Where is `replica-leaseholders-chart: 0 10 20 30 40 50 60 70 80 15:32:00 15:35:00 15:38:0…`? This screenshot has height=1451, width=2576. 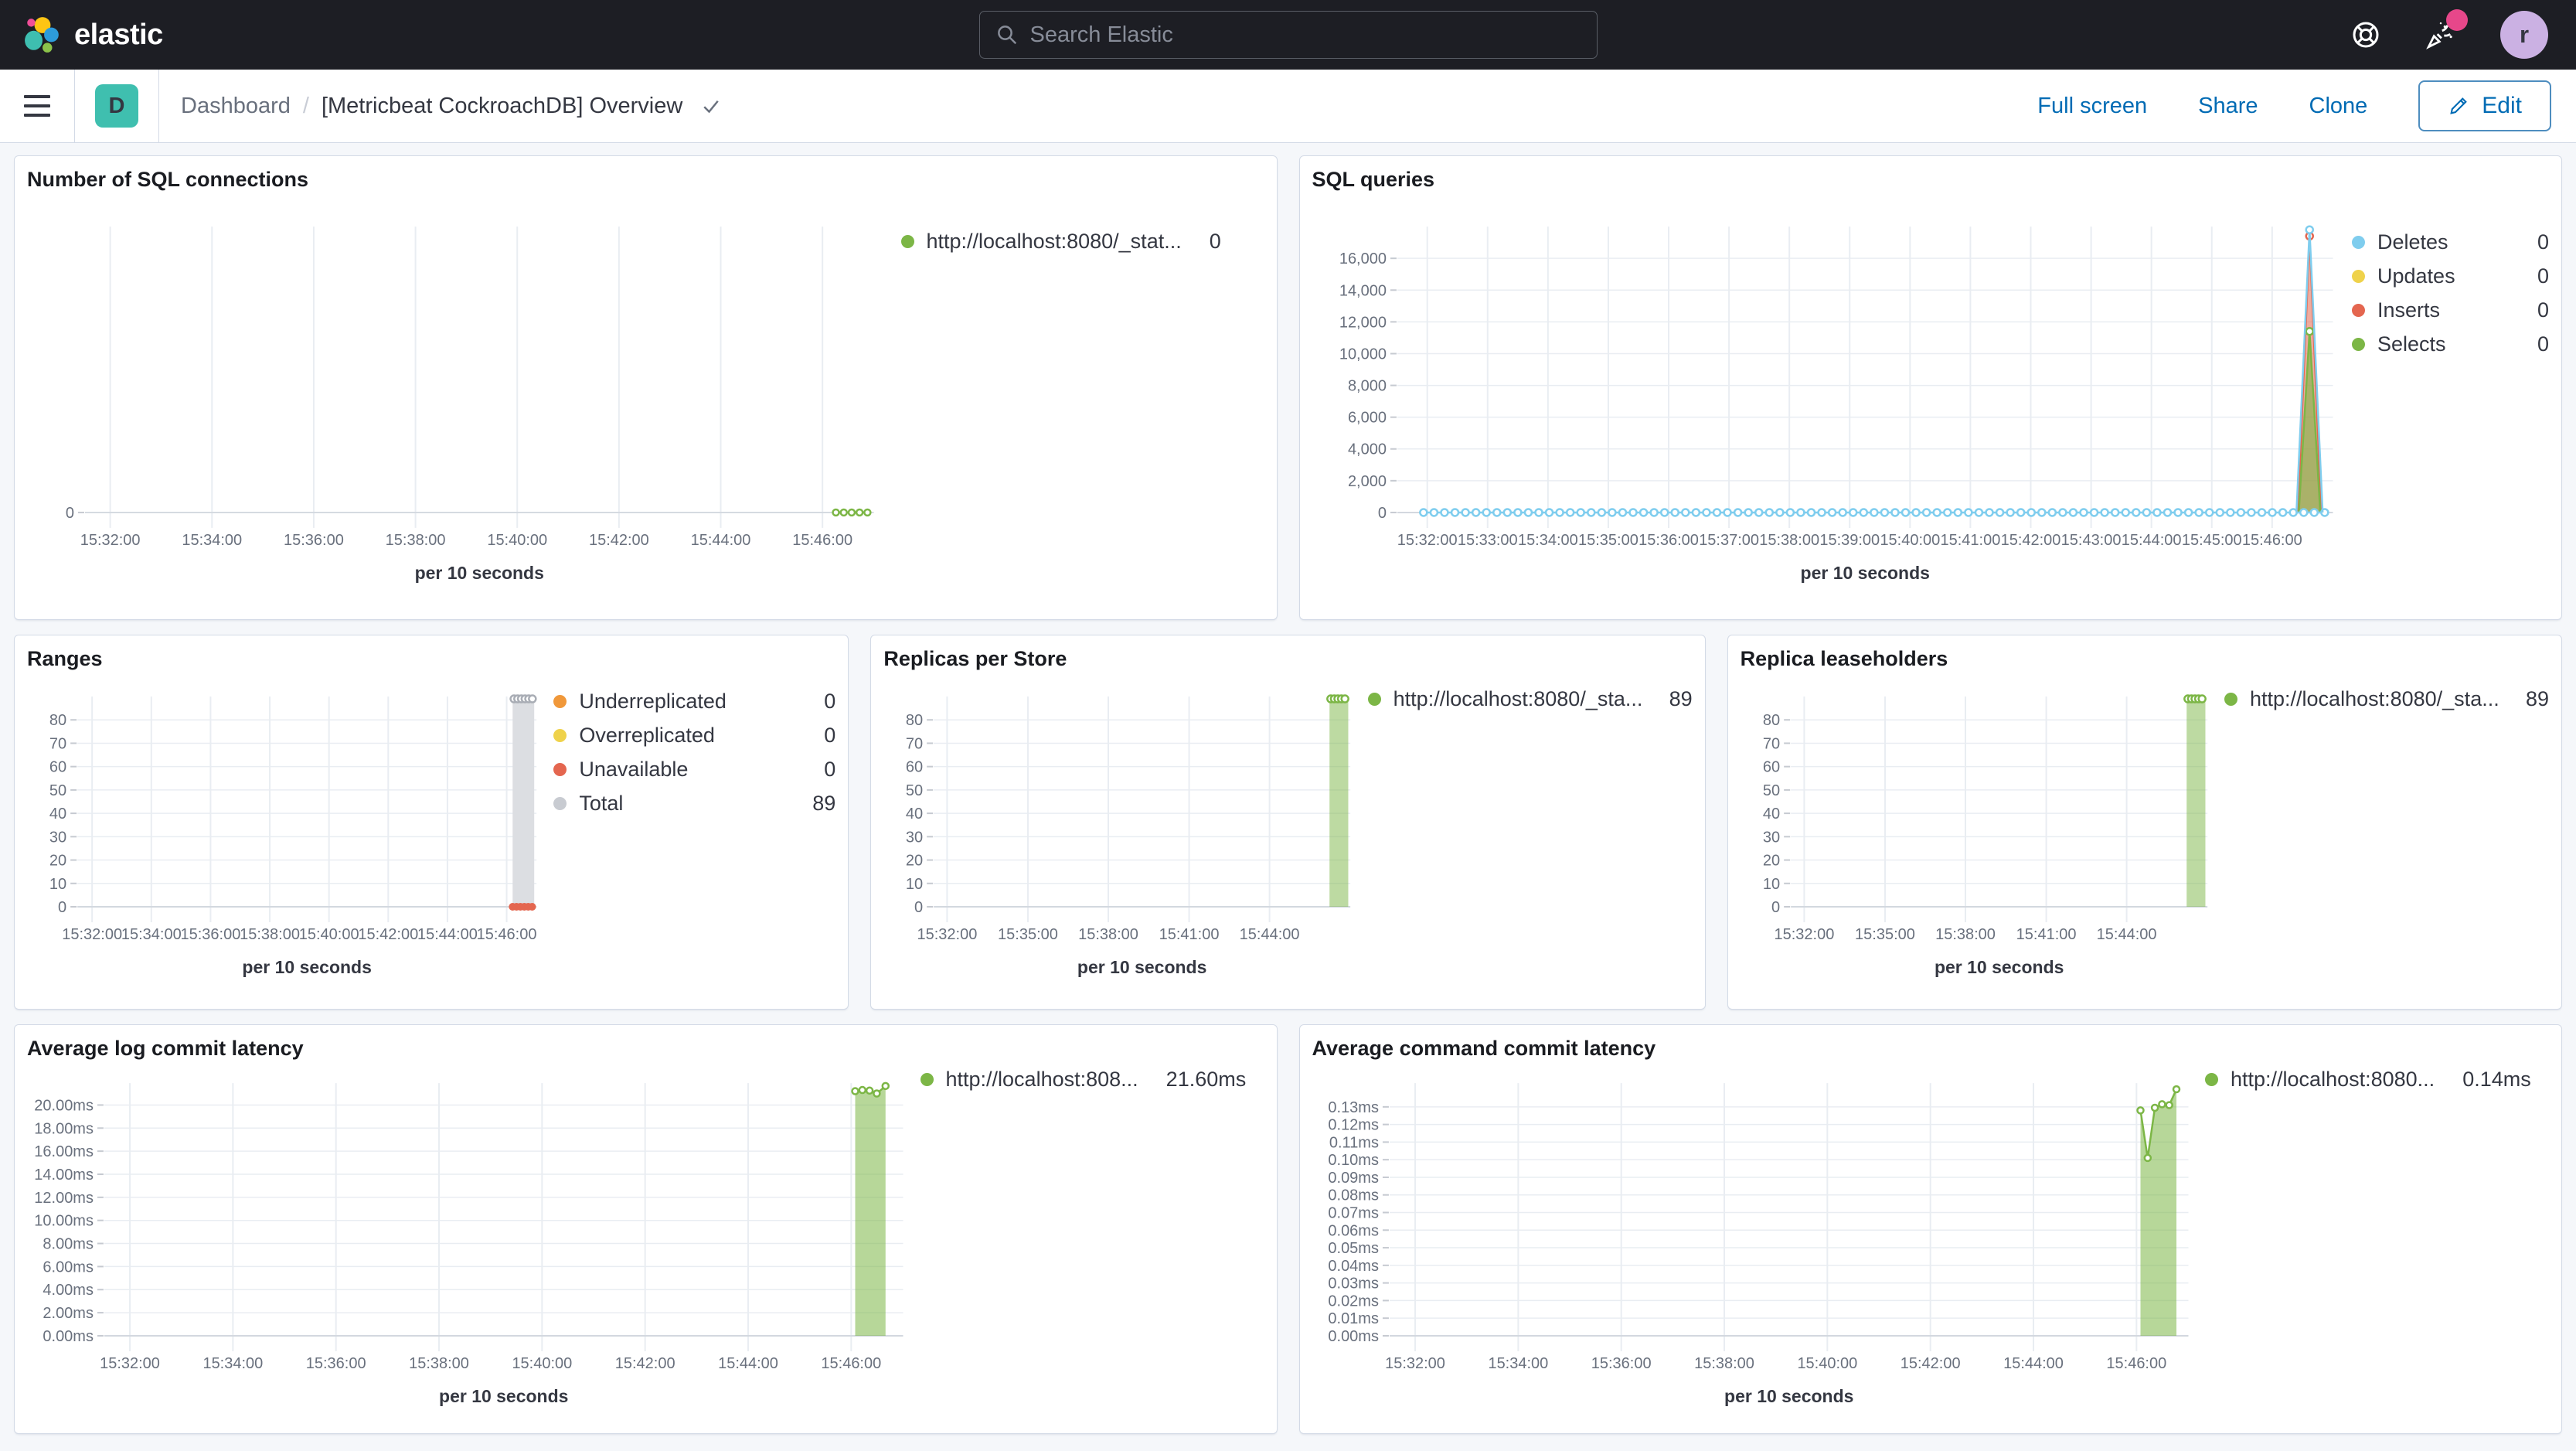 replica-leaseholders-chart: 0 10 20 30 40 50 60 70 80 15:32:00 15:35:00 15:38:0… is located at coordinates (1982, 837).